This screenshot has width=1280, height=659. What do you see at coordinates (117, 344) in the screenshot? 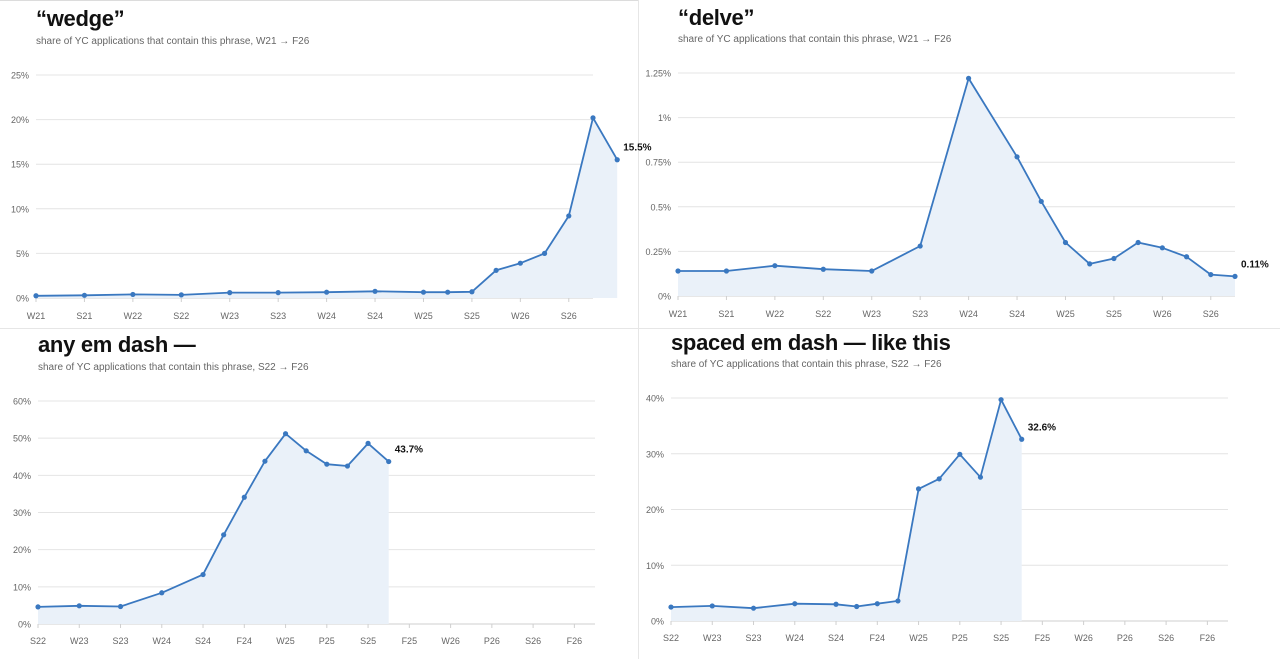
I see `chart-title: any em dash —` at bounding box center [117, 344].